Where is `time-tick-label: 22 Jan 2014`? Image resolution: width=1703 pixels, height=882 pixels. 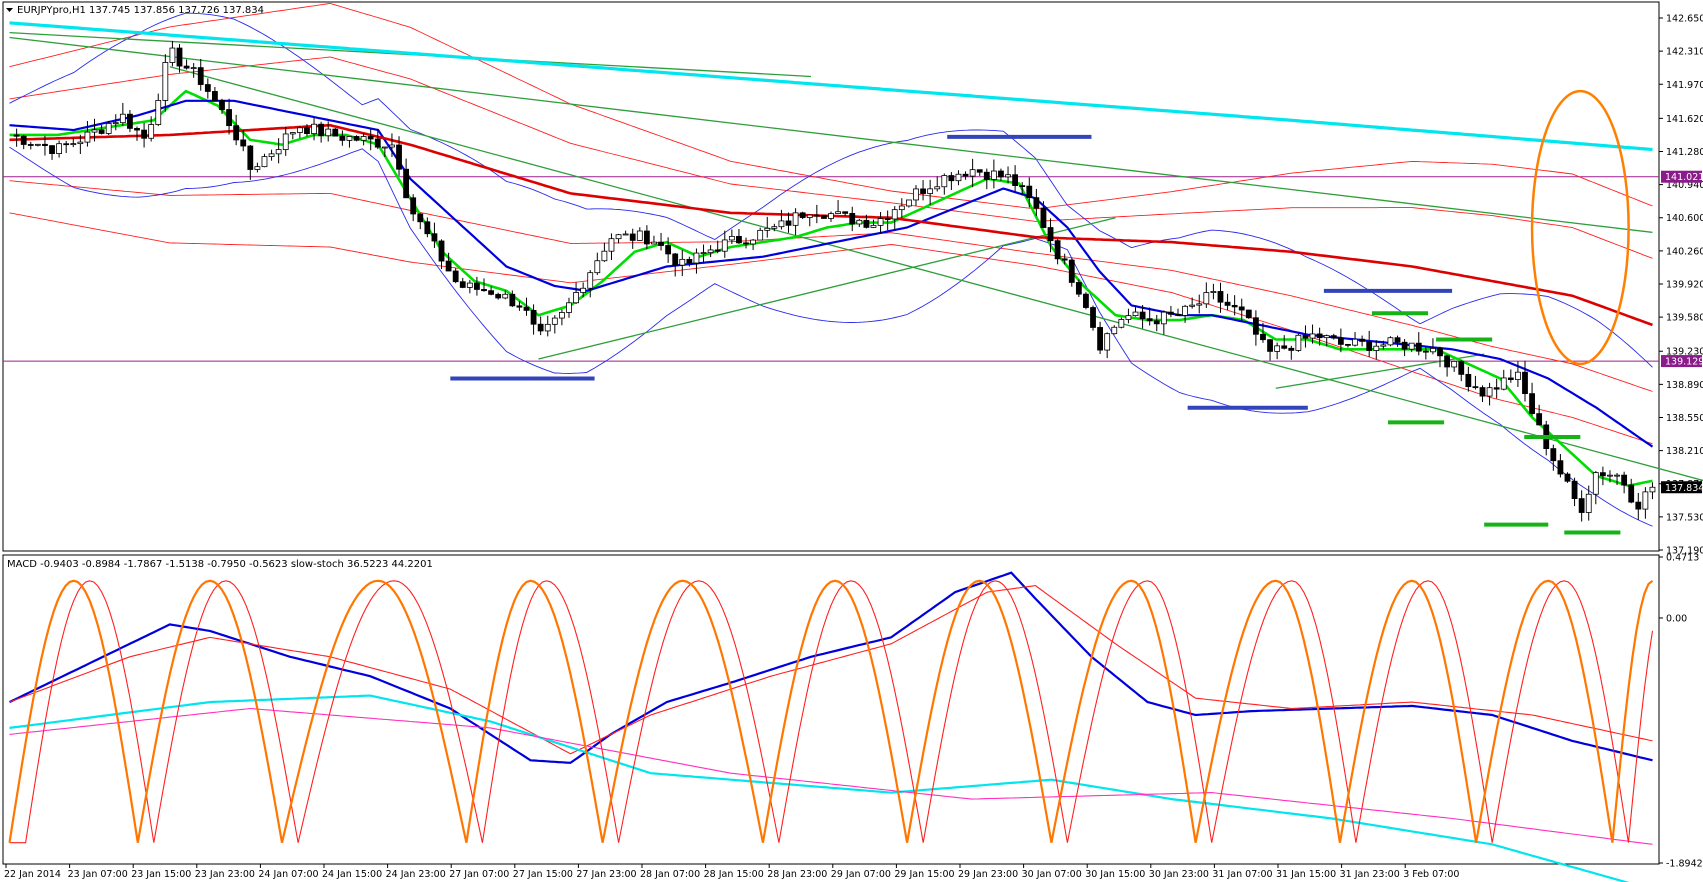
time-tick-label: 22 Jan 2014 is located at coordinates (32, 874).